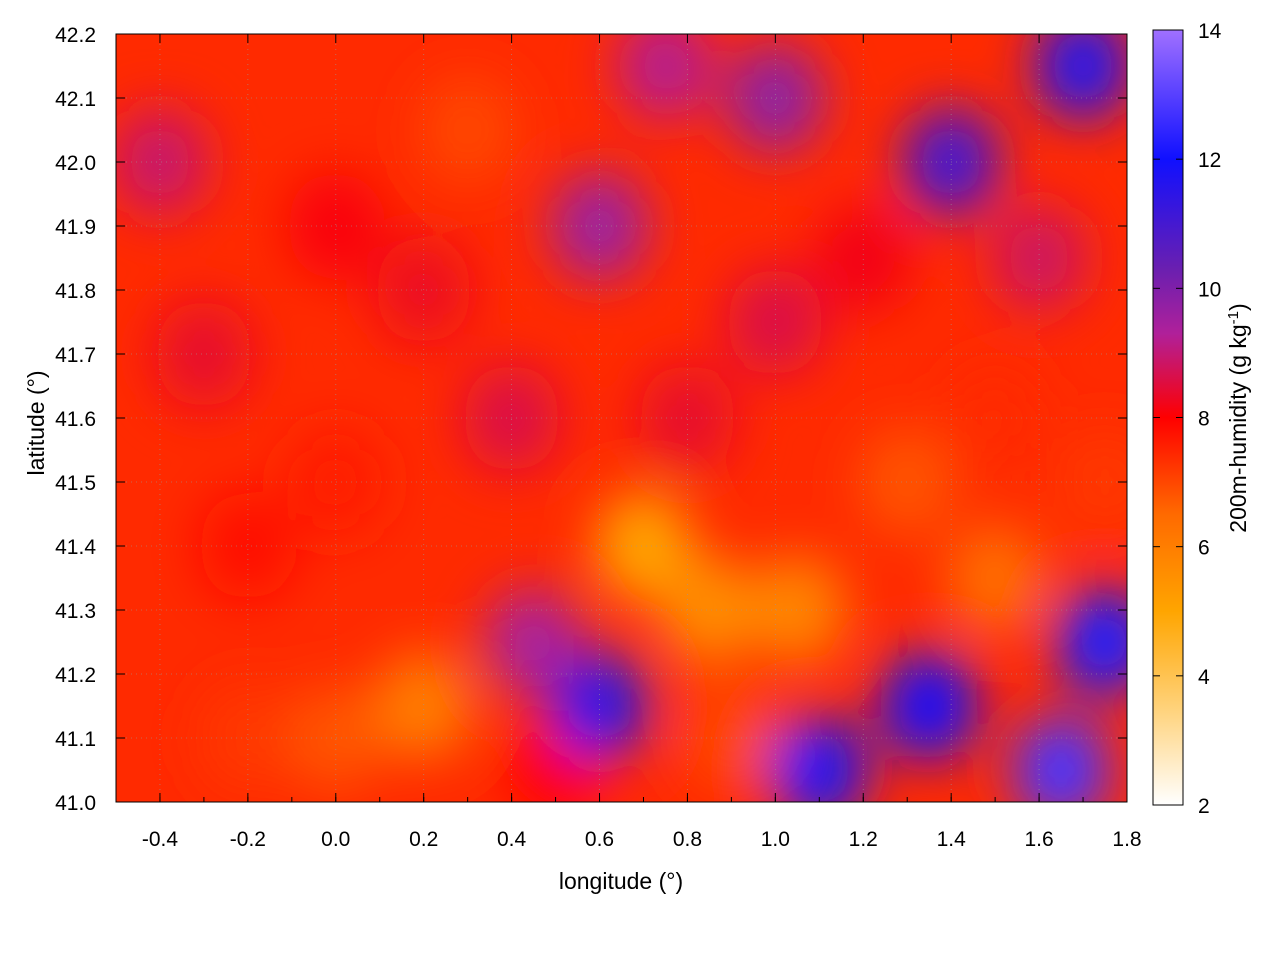 The image size is (1280, 960). I want to click on y-tick-label: 41.5, so click(75, 483).